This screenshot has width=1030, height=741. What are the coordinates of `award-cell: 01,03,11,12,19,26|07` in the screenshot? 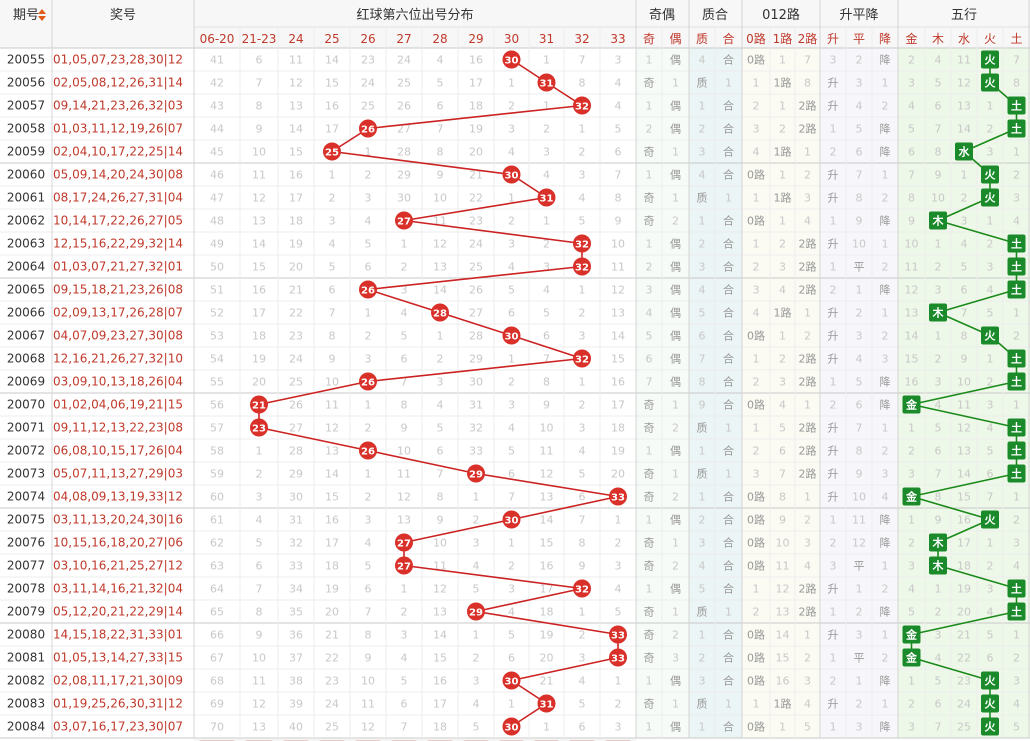 It's located at (118, 129).